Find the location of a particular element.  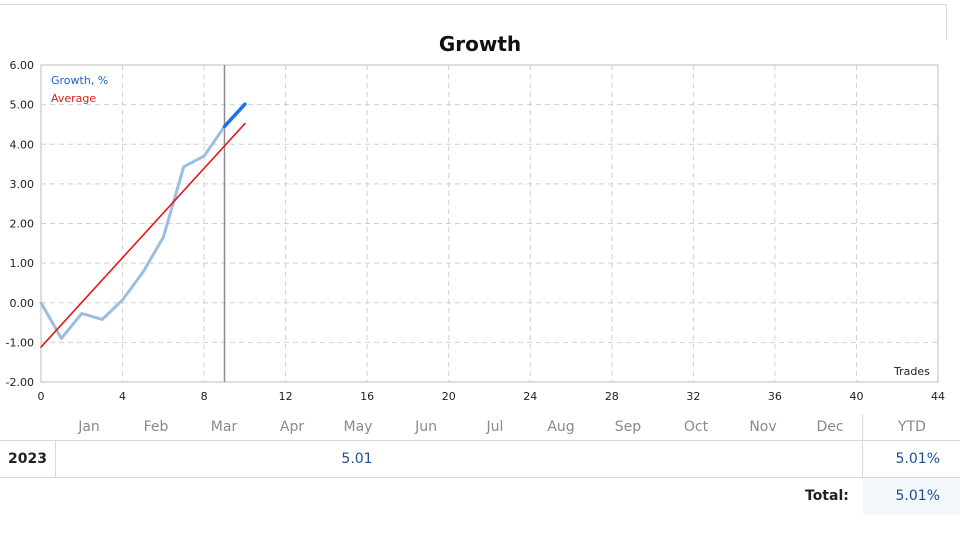

growth-series-line is located at coordinates (132, 232).